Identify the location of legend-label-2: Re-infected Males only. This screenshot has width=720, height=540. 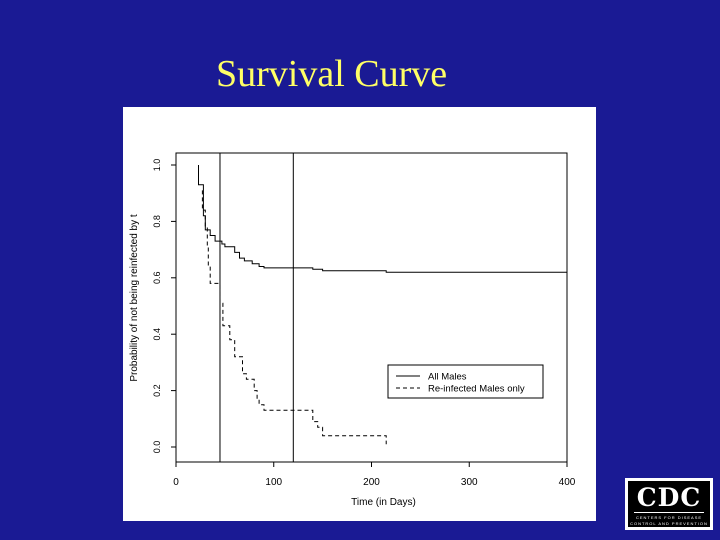
(476, 389).